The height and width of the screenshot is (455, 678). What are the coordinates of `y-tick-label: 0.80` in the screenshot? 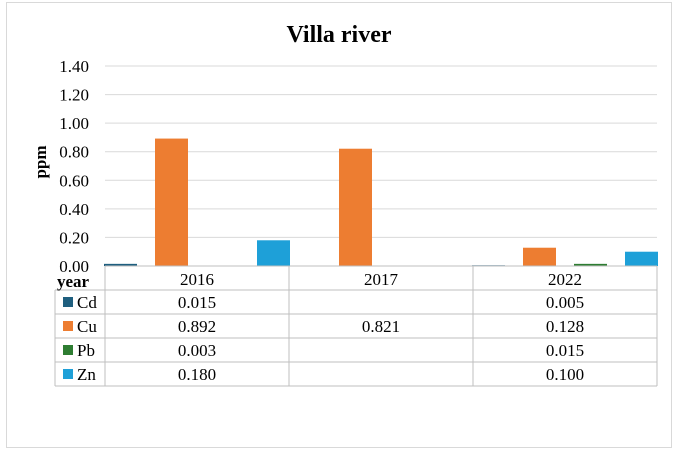 It's located at (74, 152).